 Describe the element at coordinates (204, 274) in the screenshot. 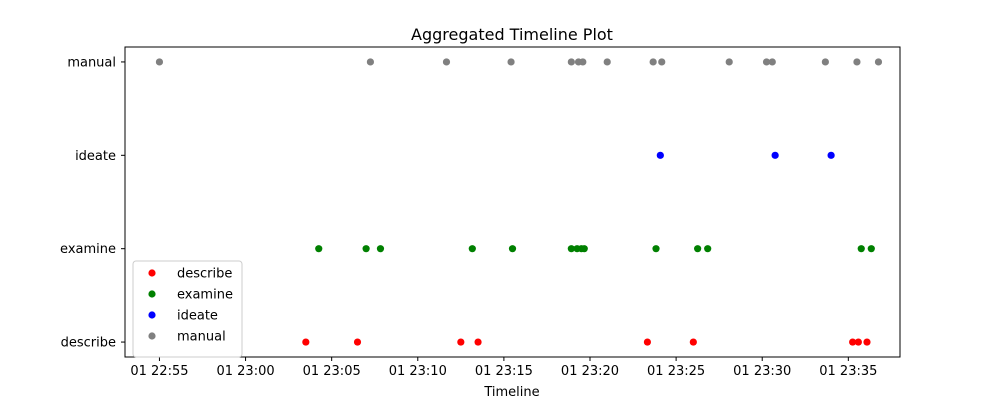

I see `legend-label-describe: describe` at that location.